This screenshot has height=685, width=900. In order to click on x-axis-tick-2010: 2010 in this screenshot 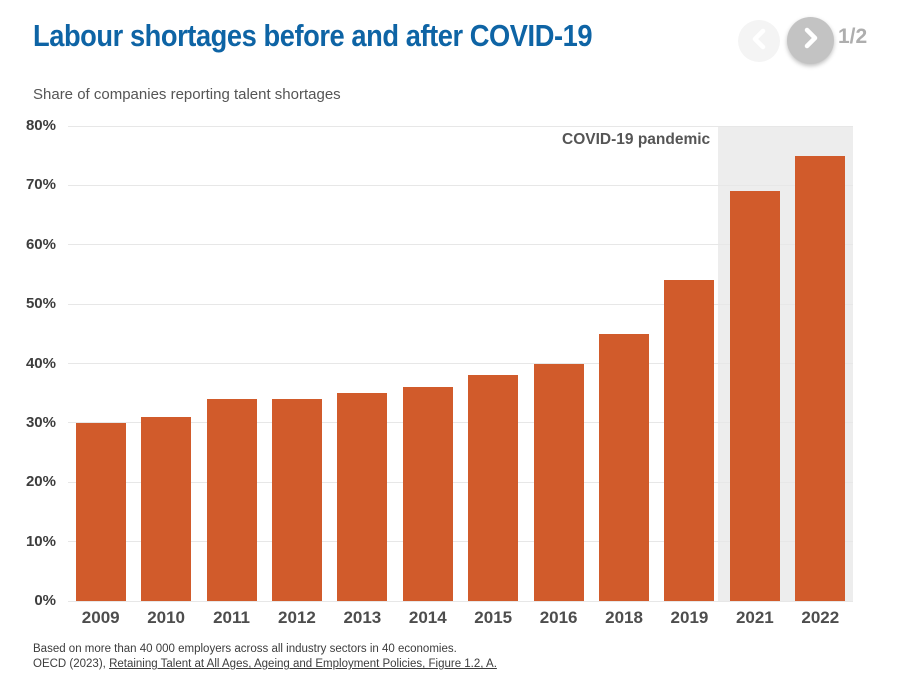, I will do `click(166, 617)`.